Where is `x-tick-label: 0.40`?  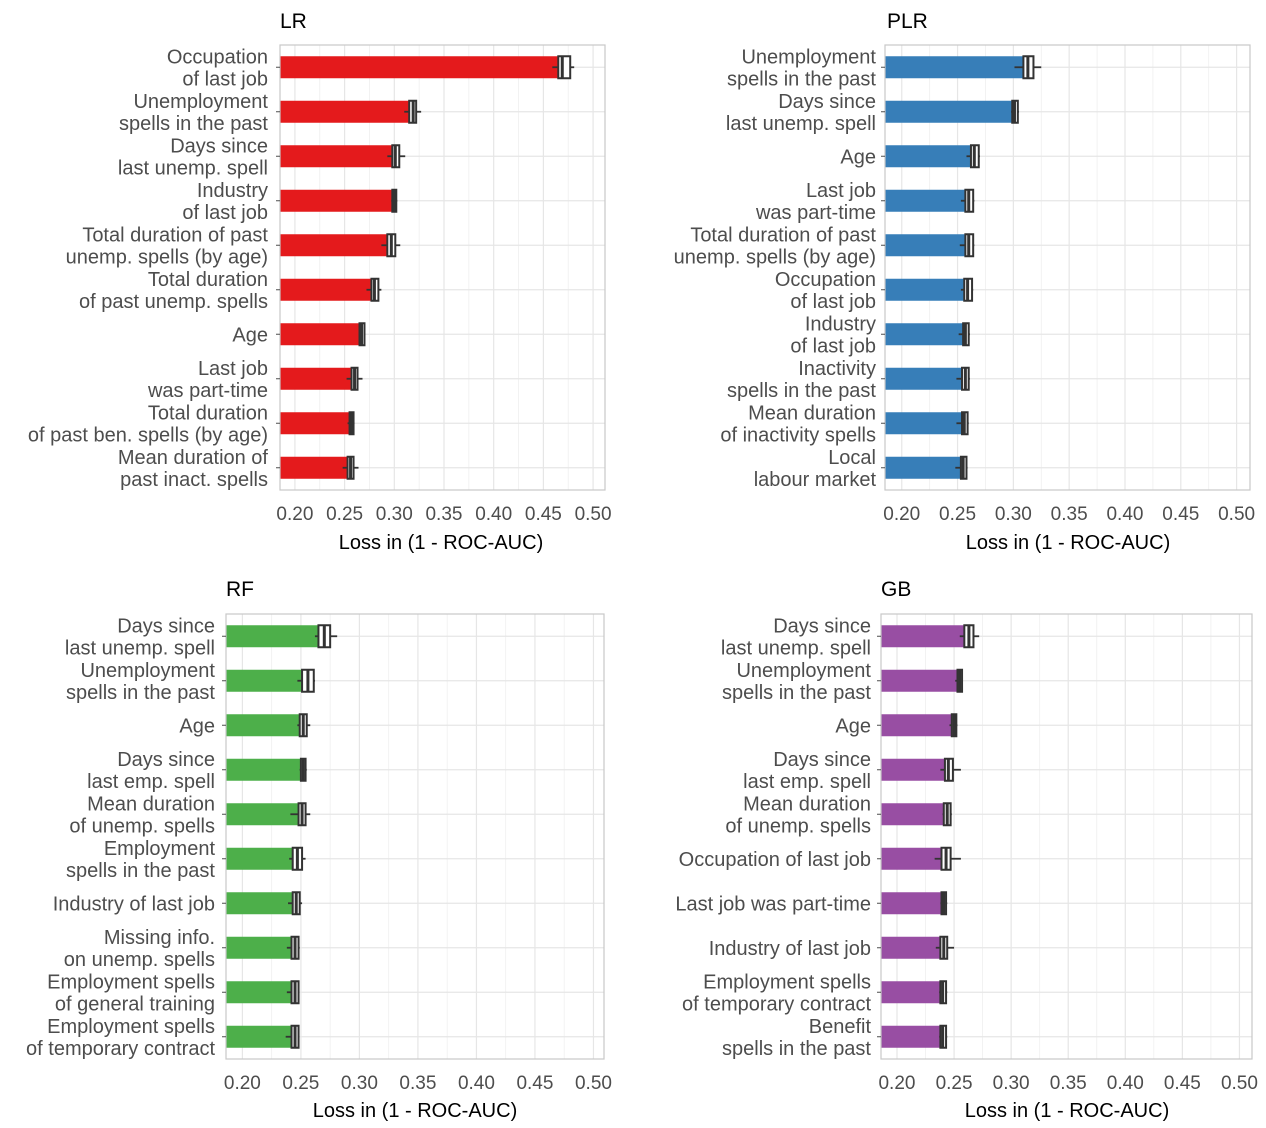 x-tick-label: 0.40 is located at coordinates (1124, 514).